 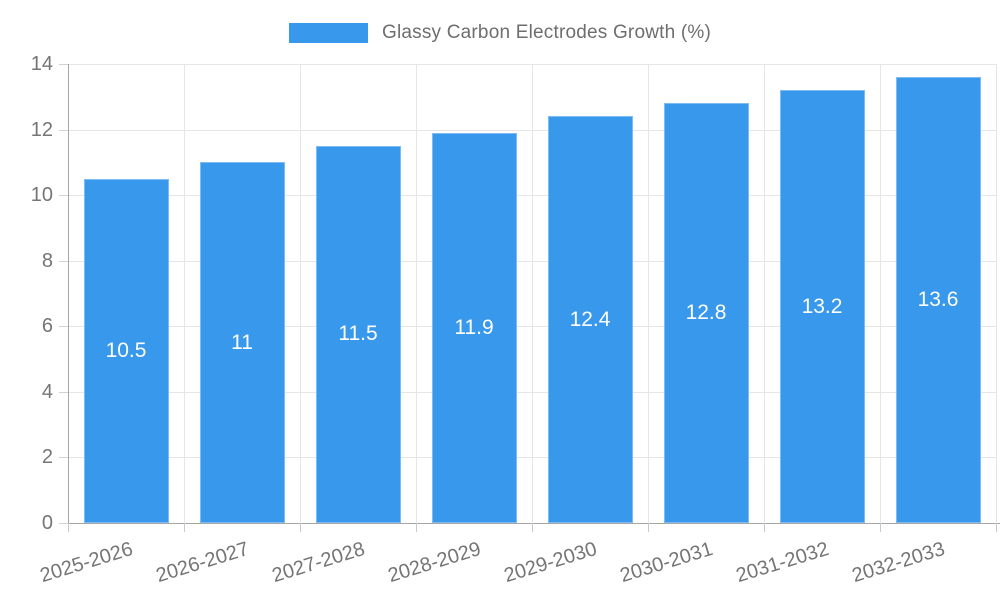 What do you see at coordinates (47, 326) in the screenshot?
I see `y-tick-label: 6` at bounding box center [47, 326].